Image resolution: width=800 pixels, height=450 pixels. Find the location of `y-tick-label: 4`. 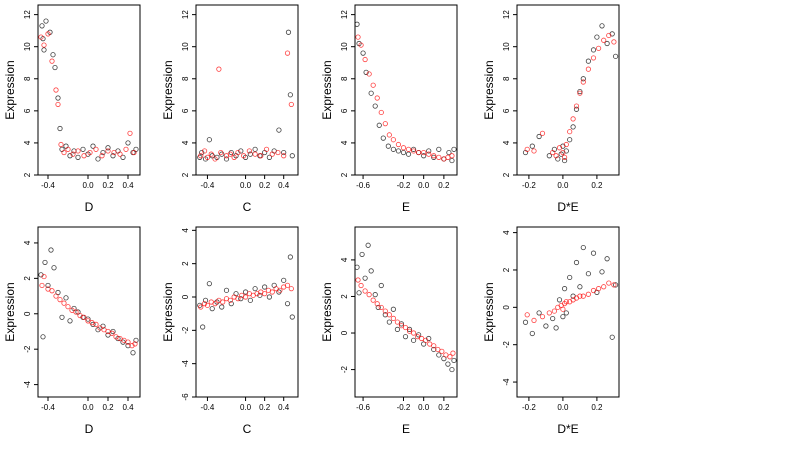

y-tick-label: 4 is located at coordinates (27, 242).